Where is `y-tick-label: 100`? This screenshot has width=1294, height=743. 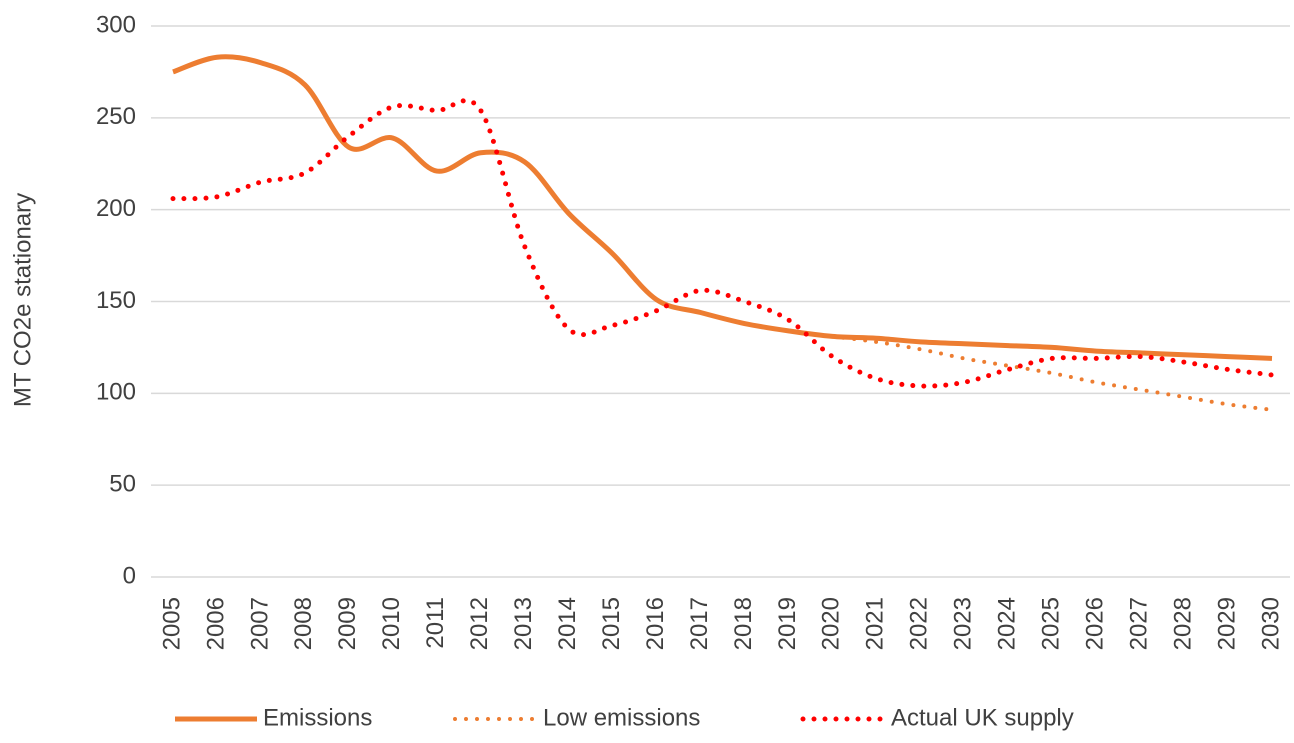
y-tick-label: 100 is located at coordinates (116, 392).